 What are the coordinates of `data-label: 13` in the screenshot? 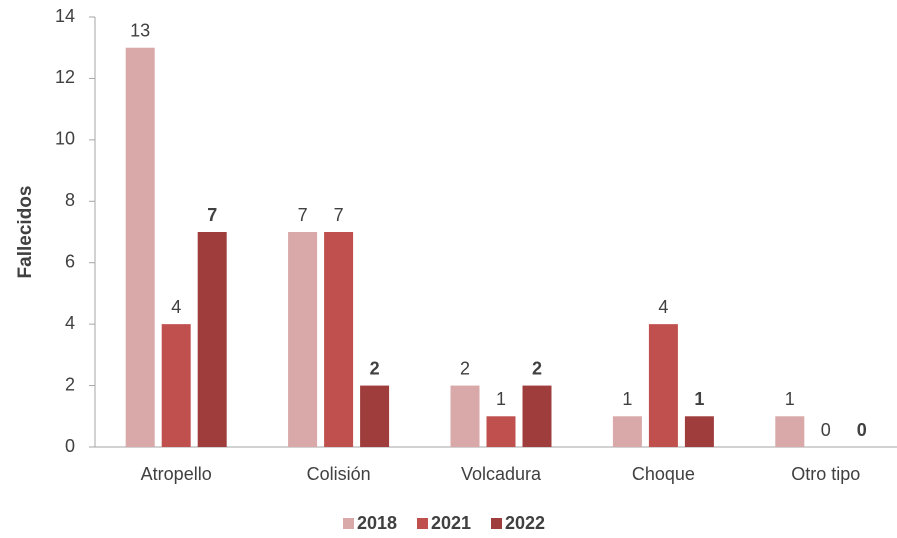 It's located at (140, 30).